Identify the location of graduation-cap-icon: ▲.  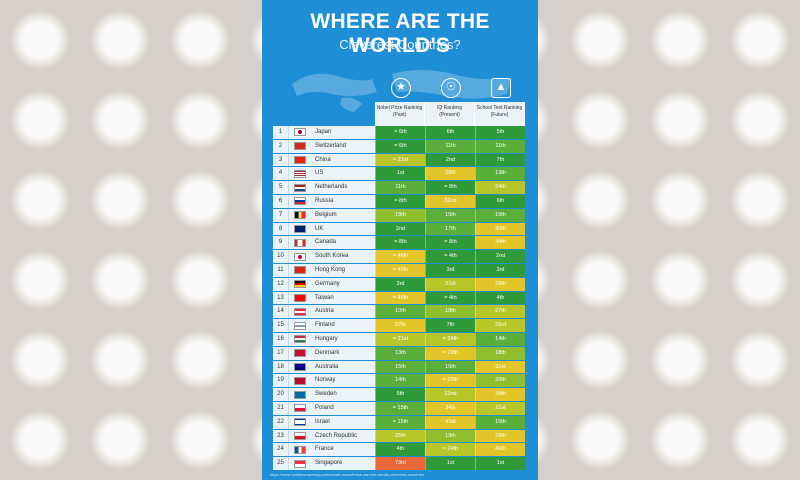
(501, 88).